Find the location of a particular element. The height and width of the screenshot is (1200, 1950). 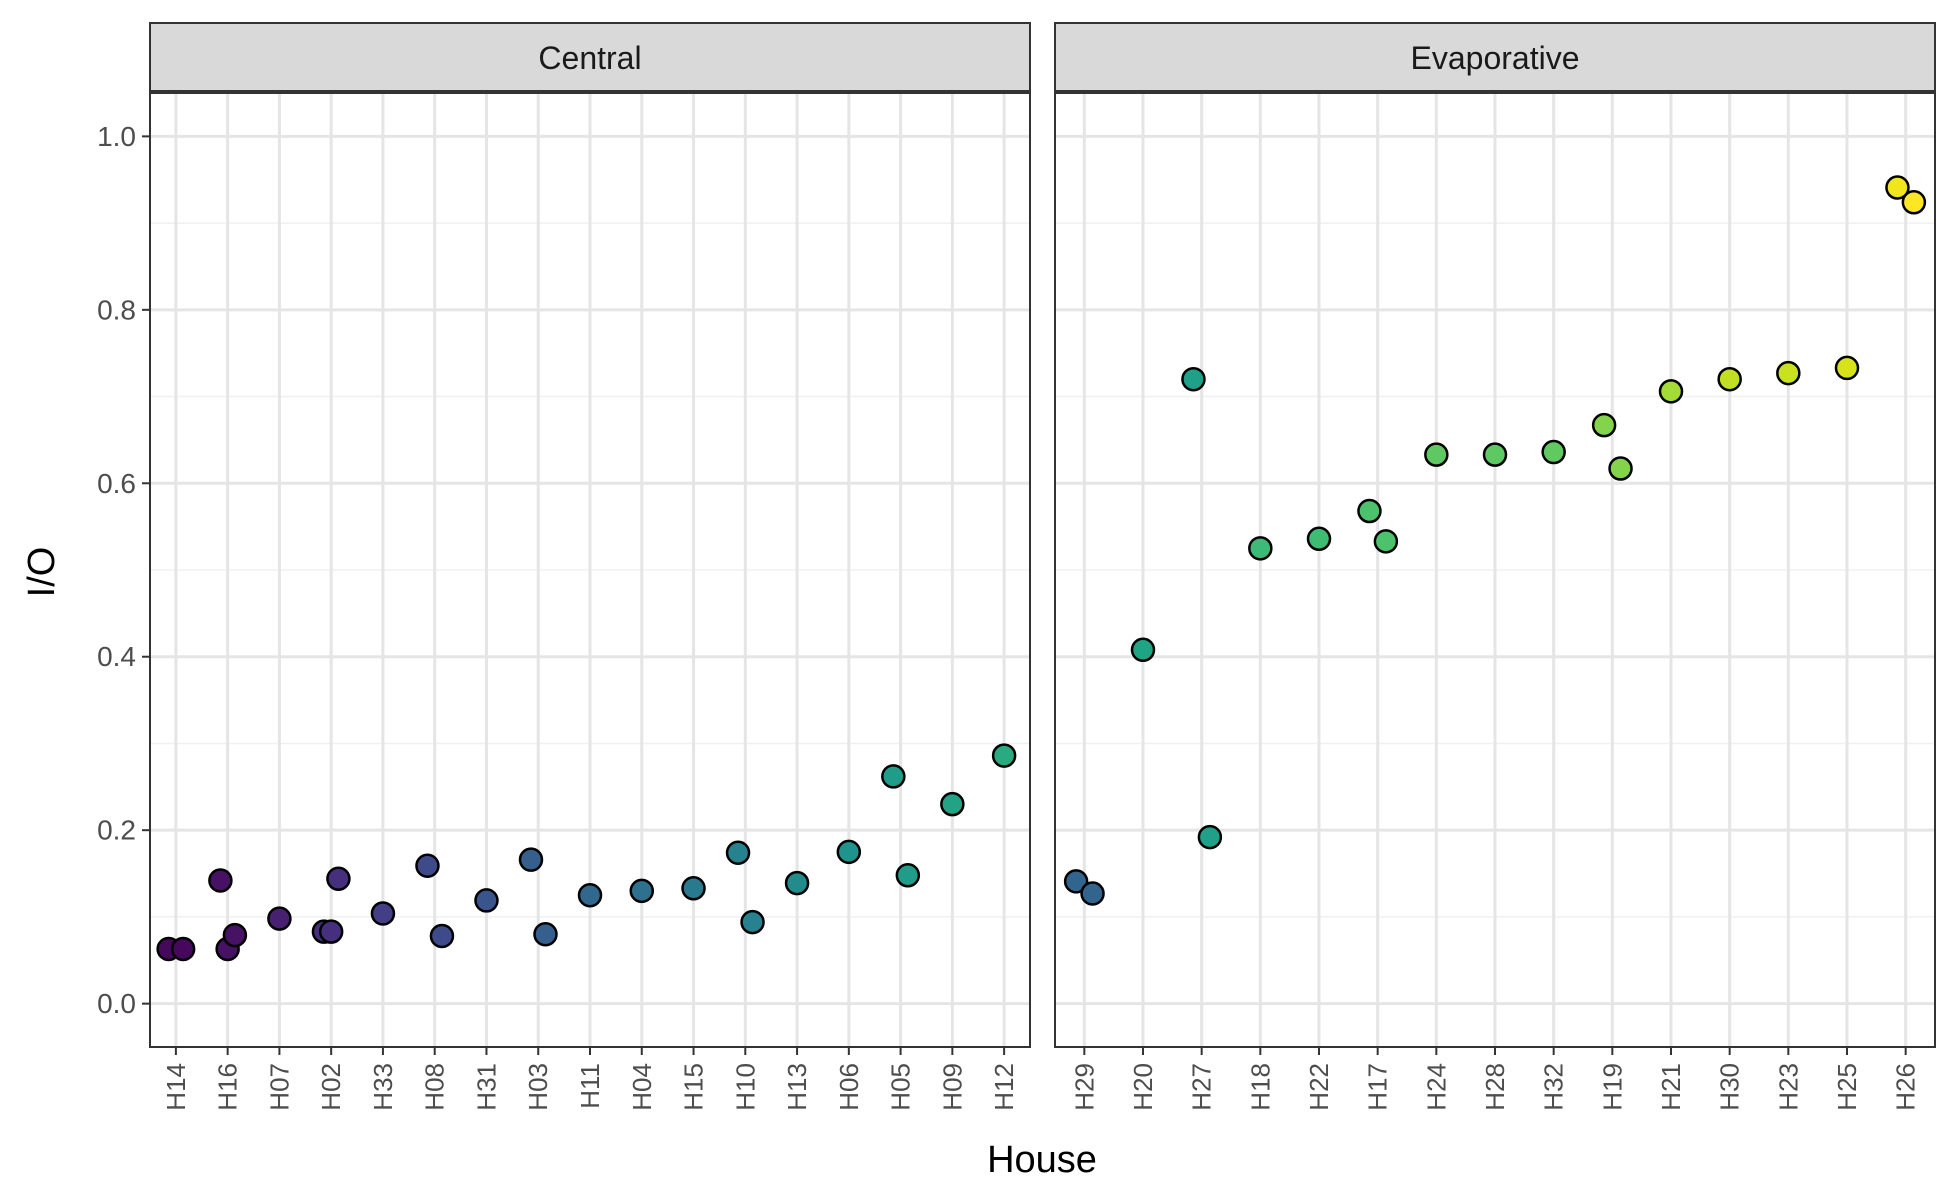

y-tick-label: 0.4 is located at coordinates (116, 656).